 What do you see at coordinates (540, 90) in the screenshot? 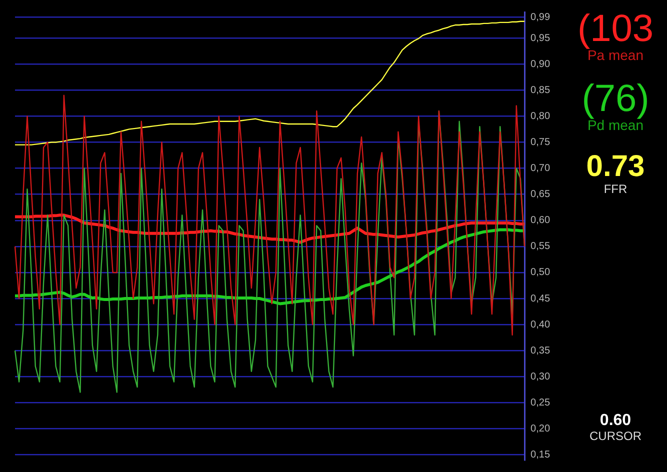
I see `y-tick-label: 0,85` at bounding box center [540, 90].